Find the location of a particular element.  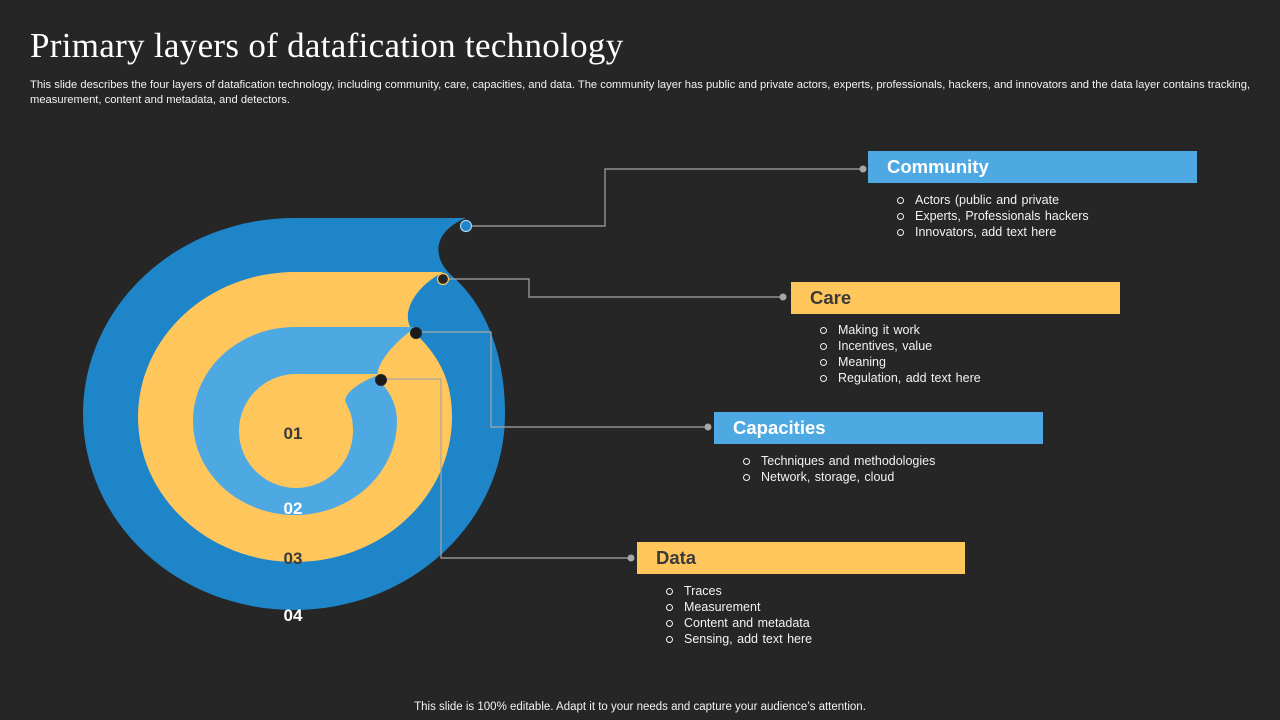

data-label: Data is located at coordinates (676, 557).